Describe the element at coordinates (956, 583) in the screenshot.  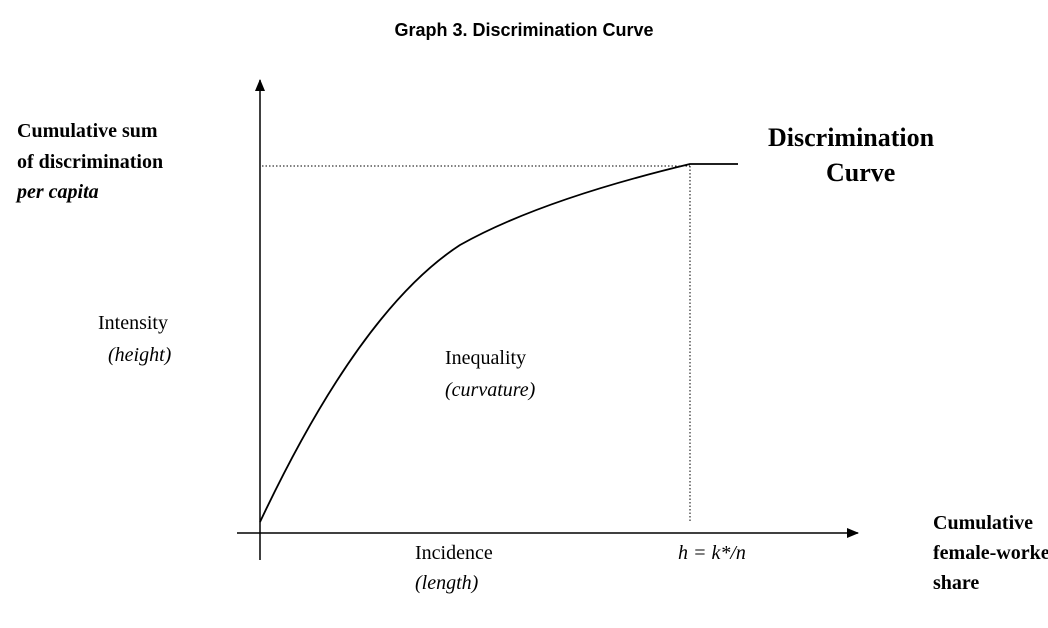
I see `x-axis-label: share` at that location.